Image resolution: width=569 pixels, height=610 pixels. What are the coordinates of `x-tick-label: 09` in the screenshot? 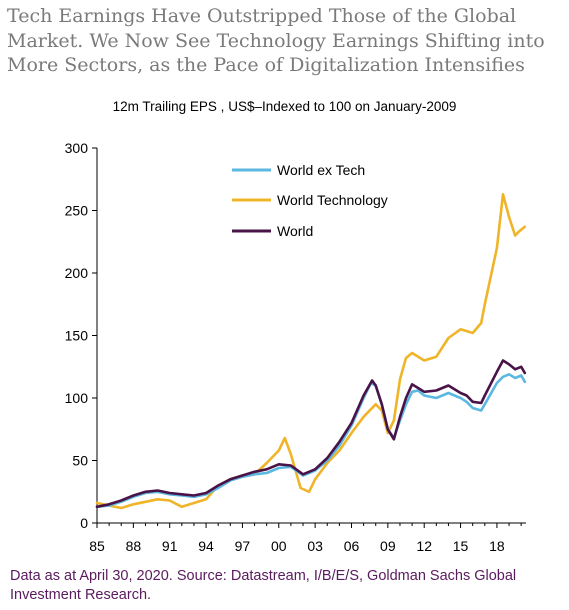 It's located at (388, 546).